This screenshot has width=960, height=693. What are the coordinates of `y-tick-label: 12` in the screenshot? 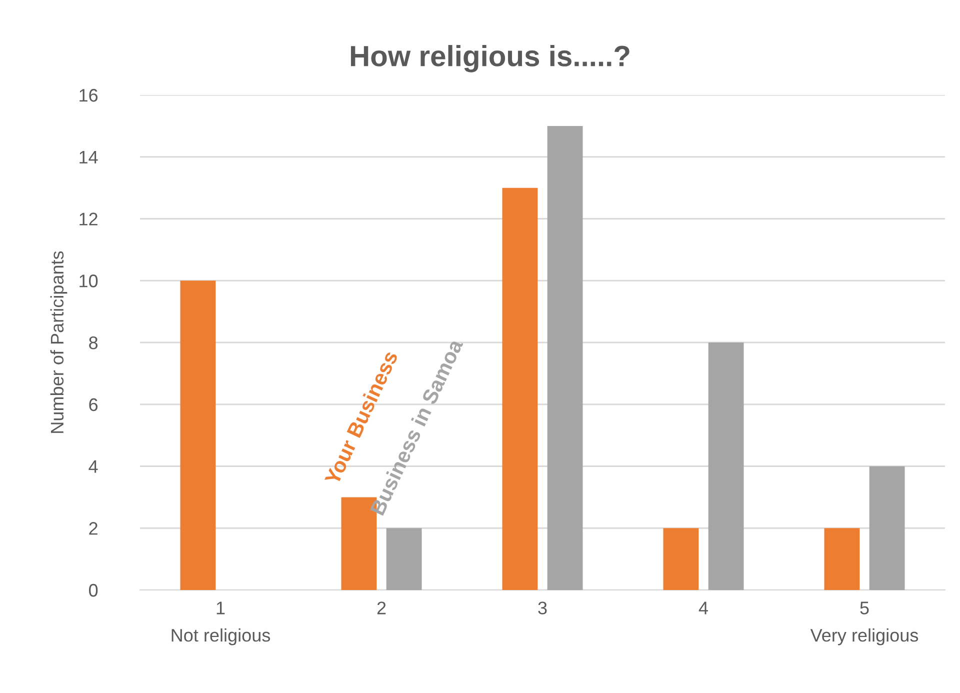 It's located at (89, 219).